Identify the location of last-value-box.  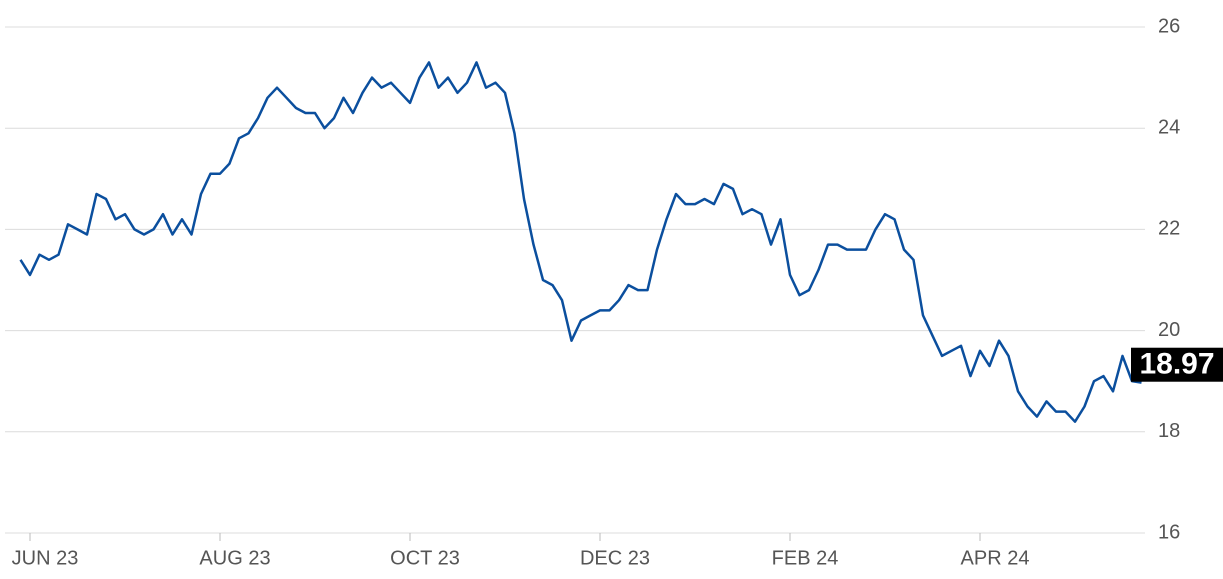
(1177, 364).